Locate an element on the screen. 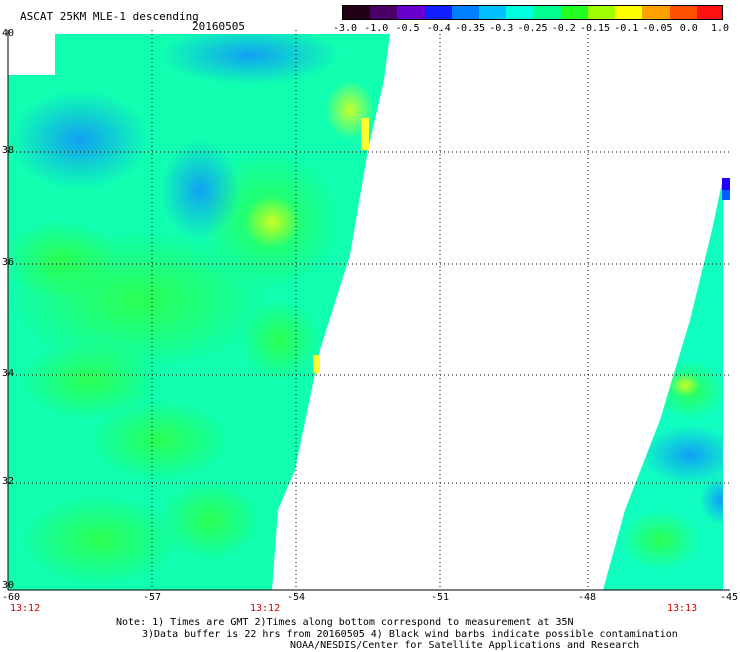 The height and width of the screenshot is (652, 740). colorbar-tick-label: -3.0 is located at coordinates (345, 28).